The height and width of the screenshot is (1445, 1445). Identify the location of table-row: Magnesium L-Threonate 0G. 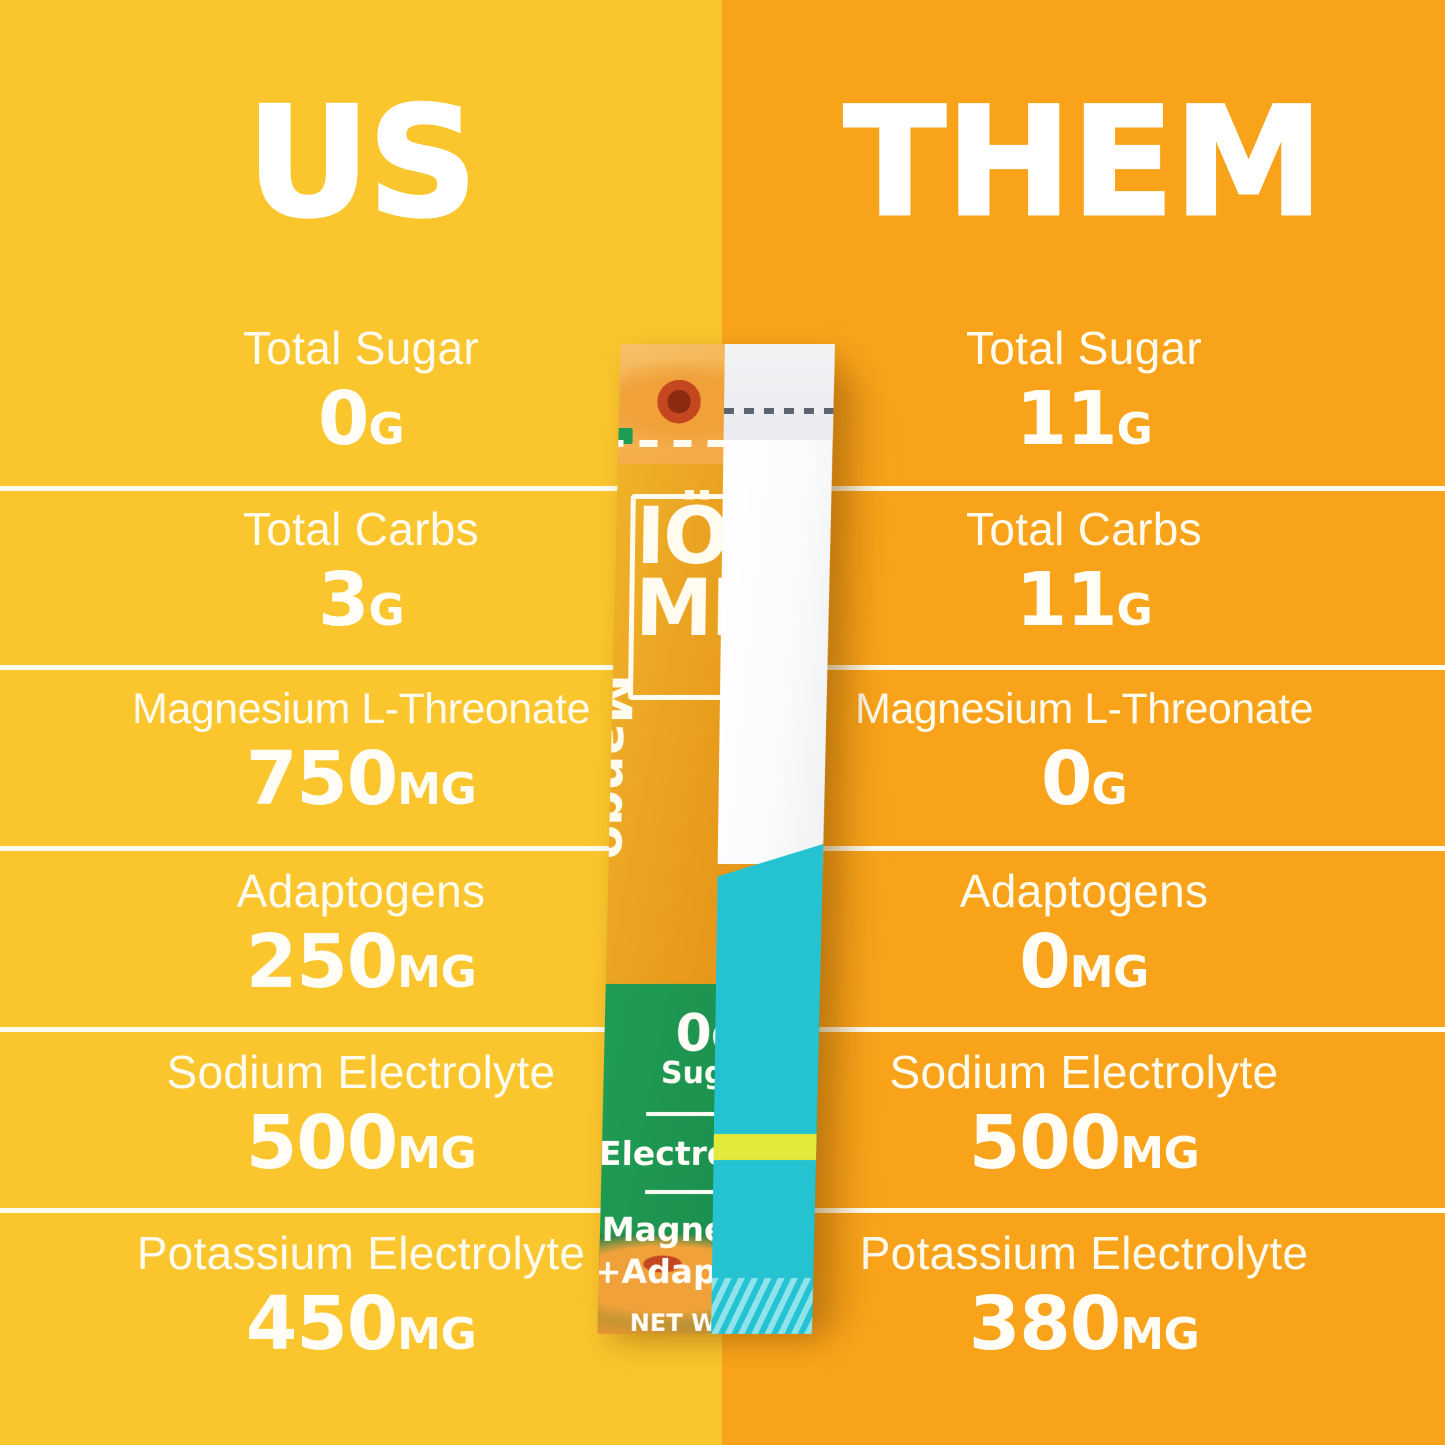
(1084, 752).